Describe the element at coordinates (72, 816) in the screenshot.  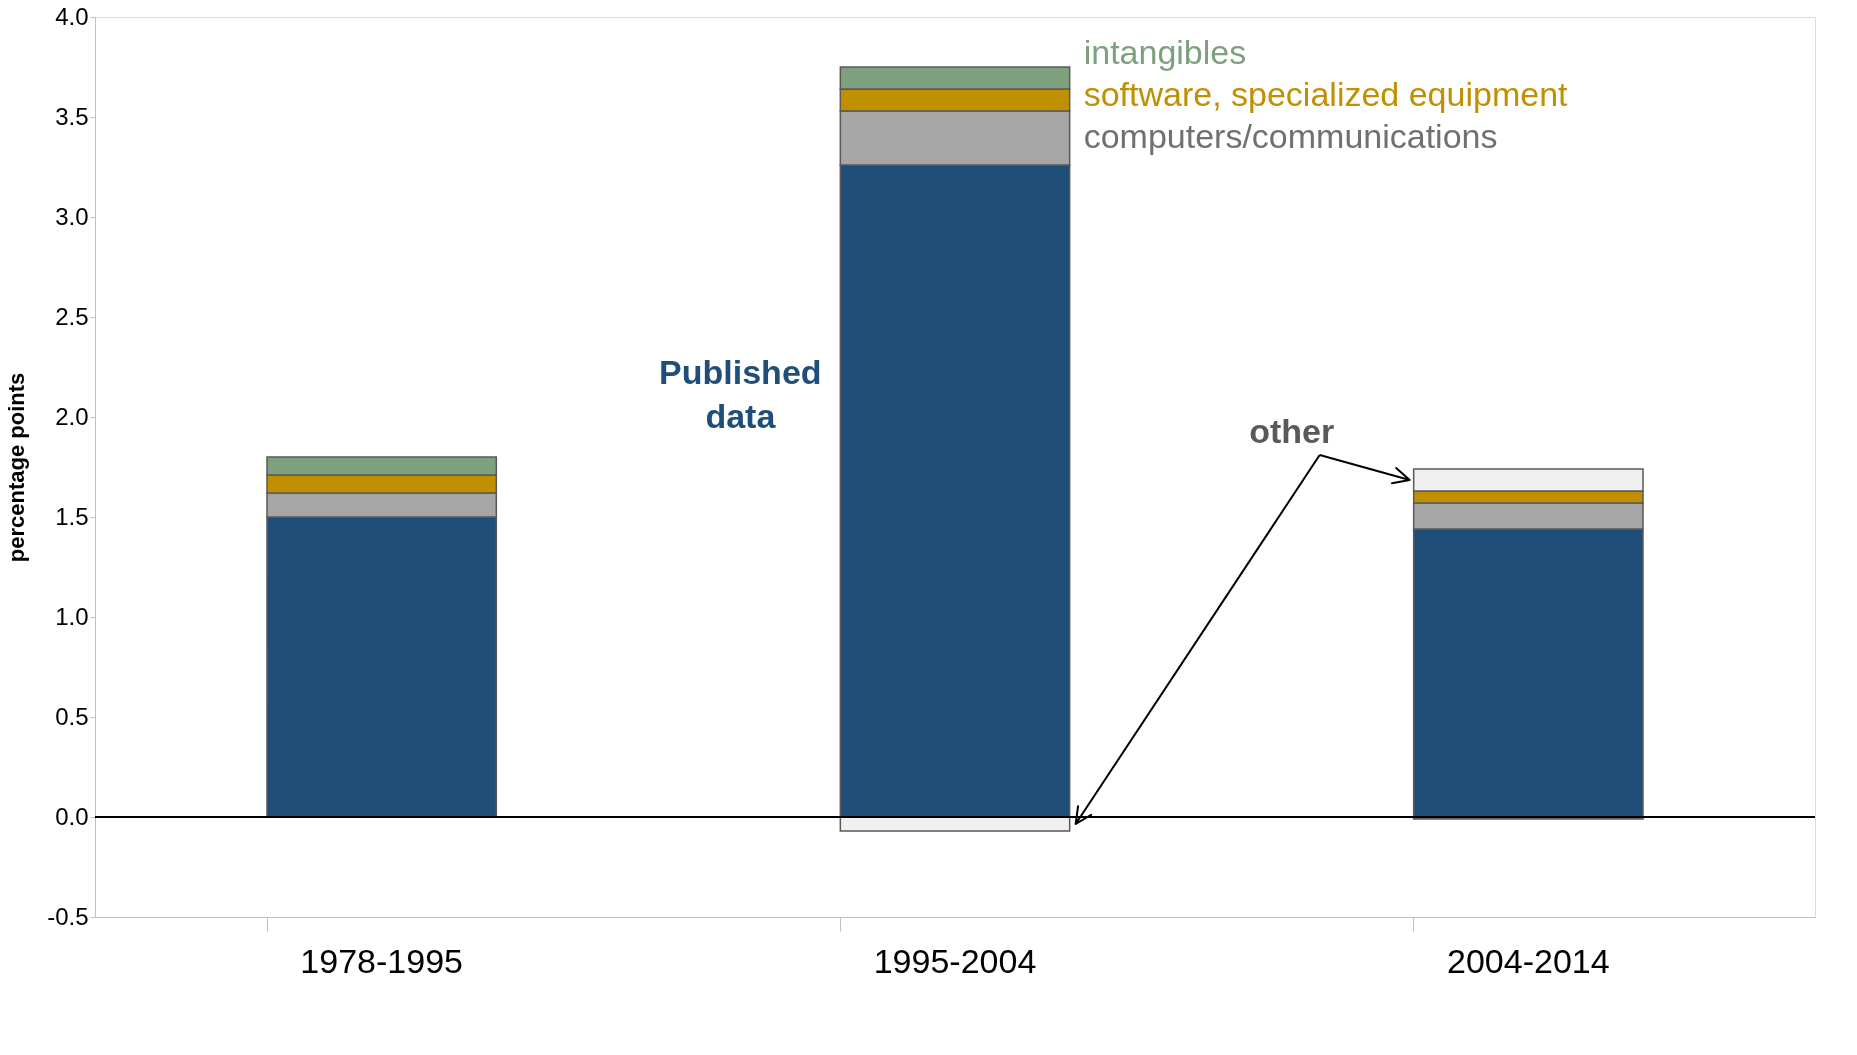
I see `y-tick-label: 0.0` at that location.